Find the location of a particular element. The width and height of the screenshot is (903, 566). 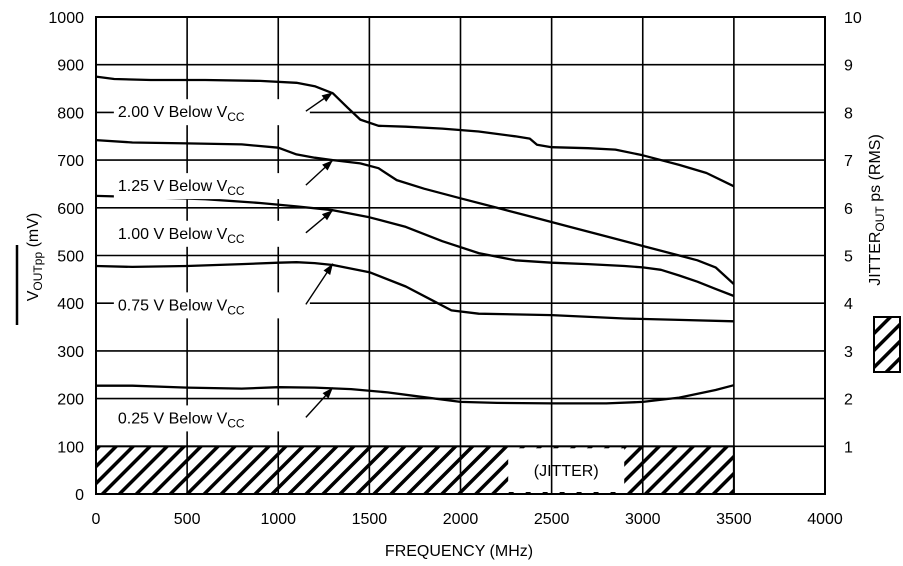

y2-axis-label: JITTEROUT ps (RMS) is located at coordinates (877, 210).